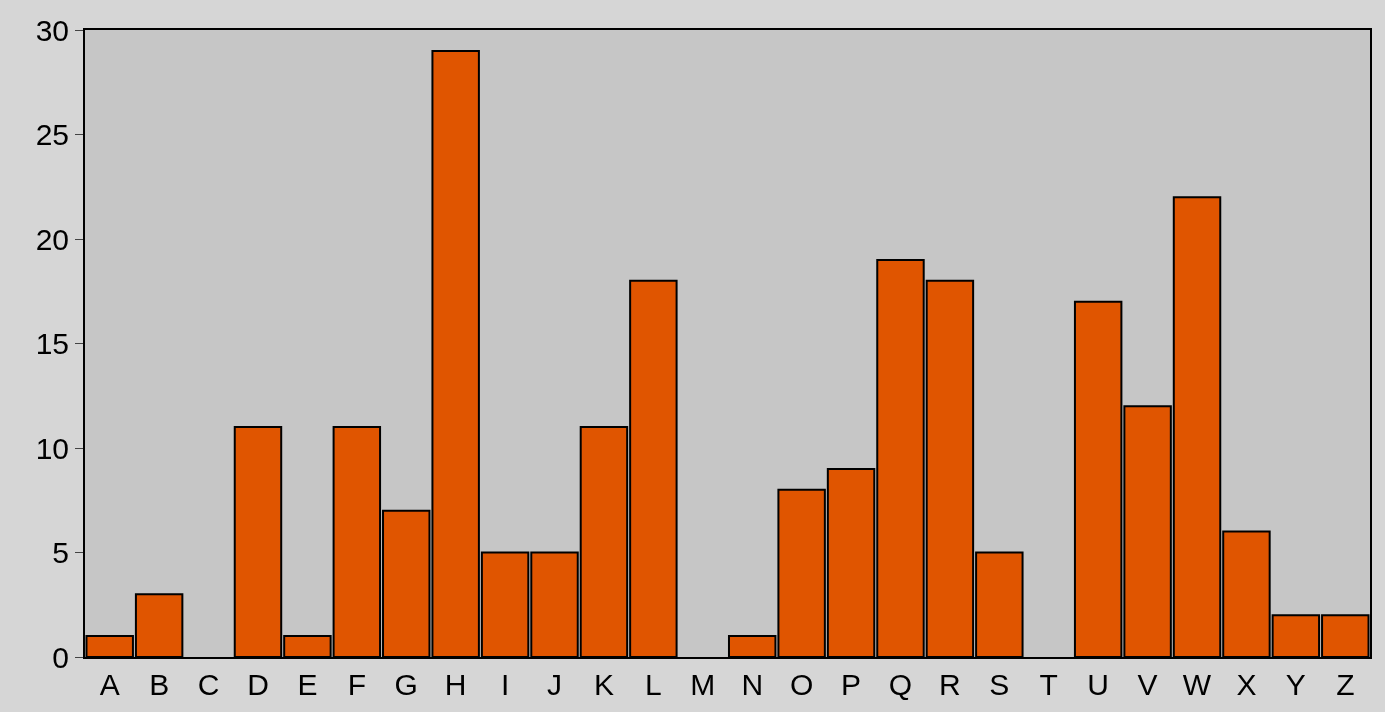 The height and width of the screenshot is (712, 1385). Describe the element at coordinates (1295, 684) in the screenshot. I see `x-tick-label: Y` at that location.